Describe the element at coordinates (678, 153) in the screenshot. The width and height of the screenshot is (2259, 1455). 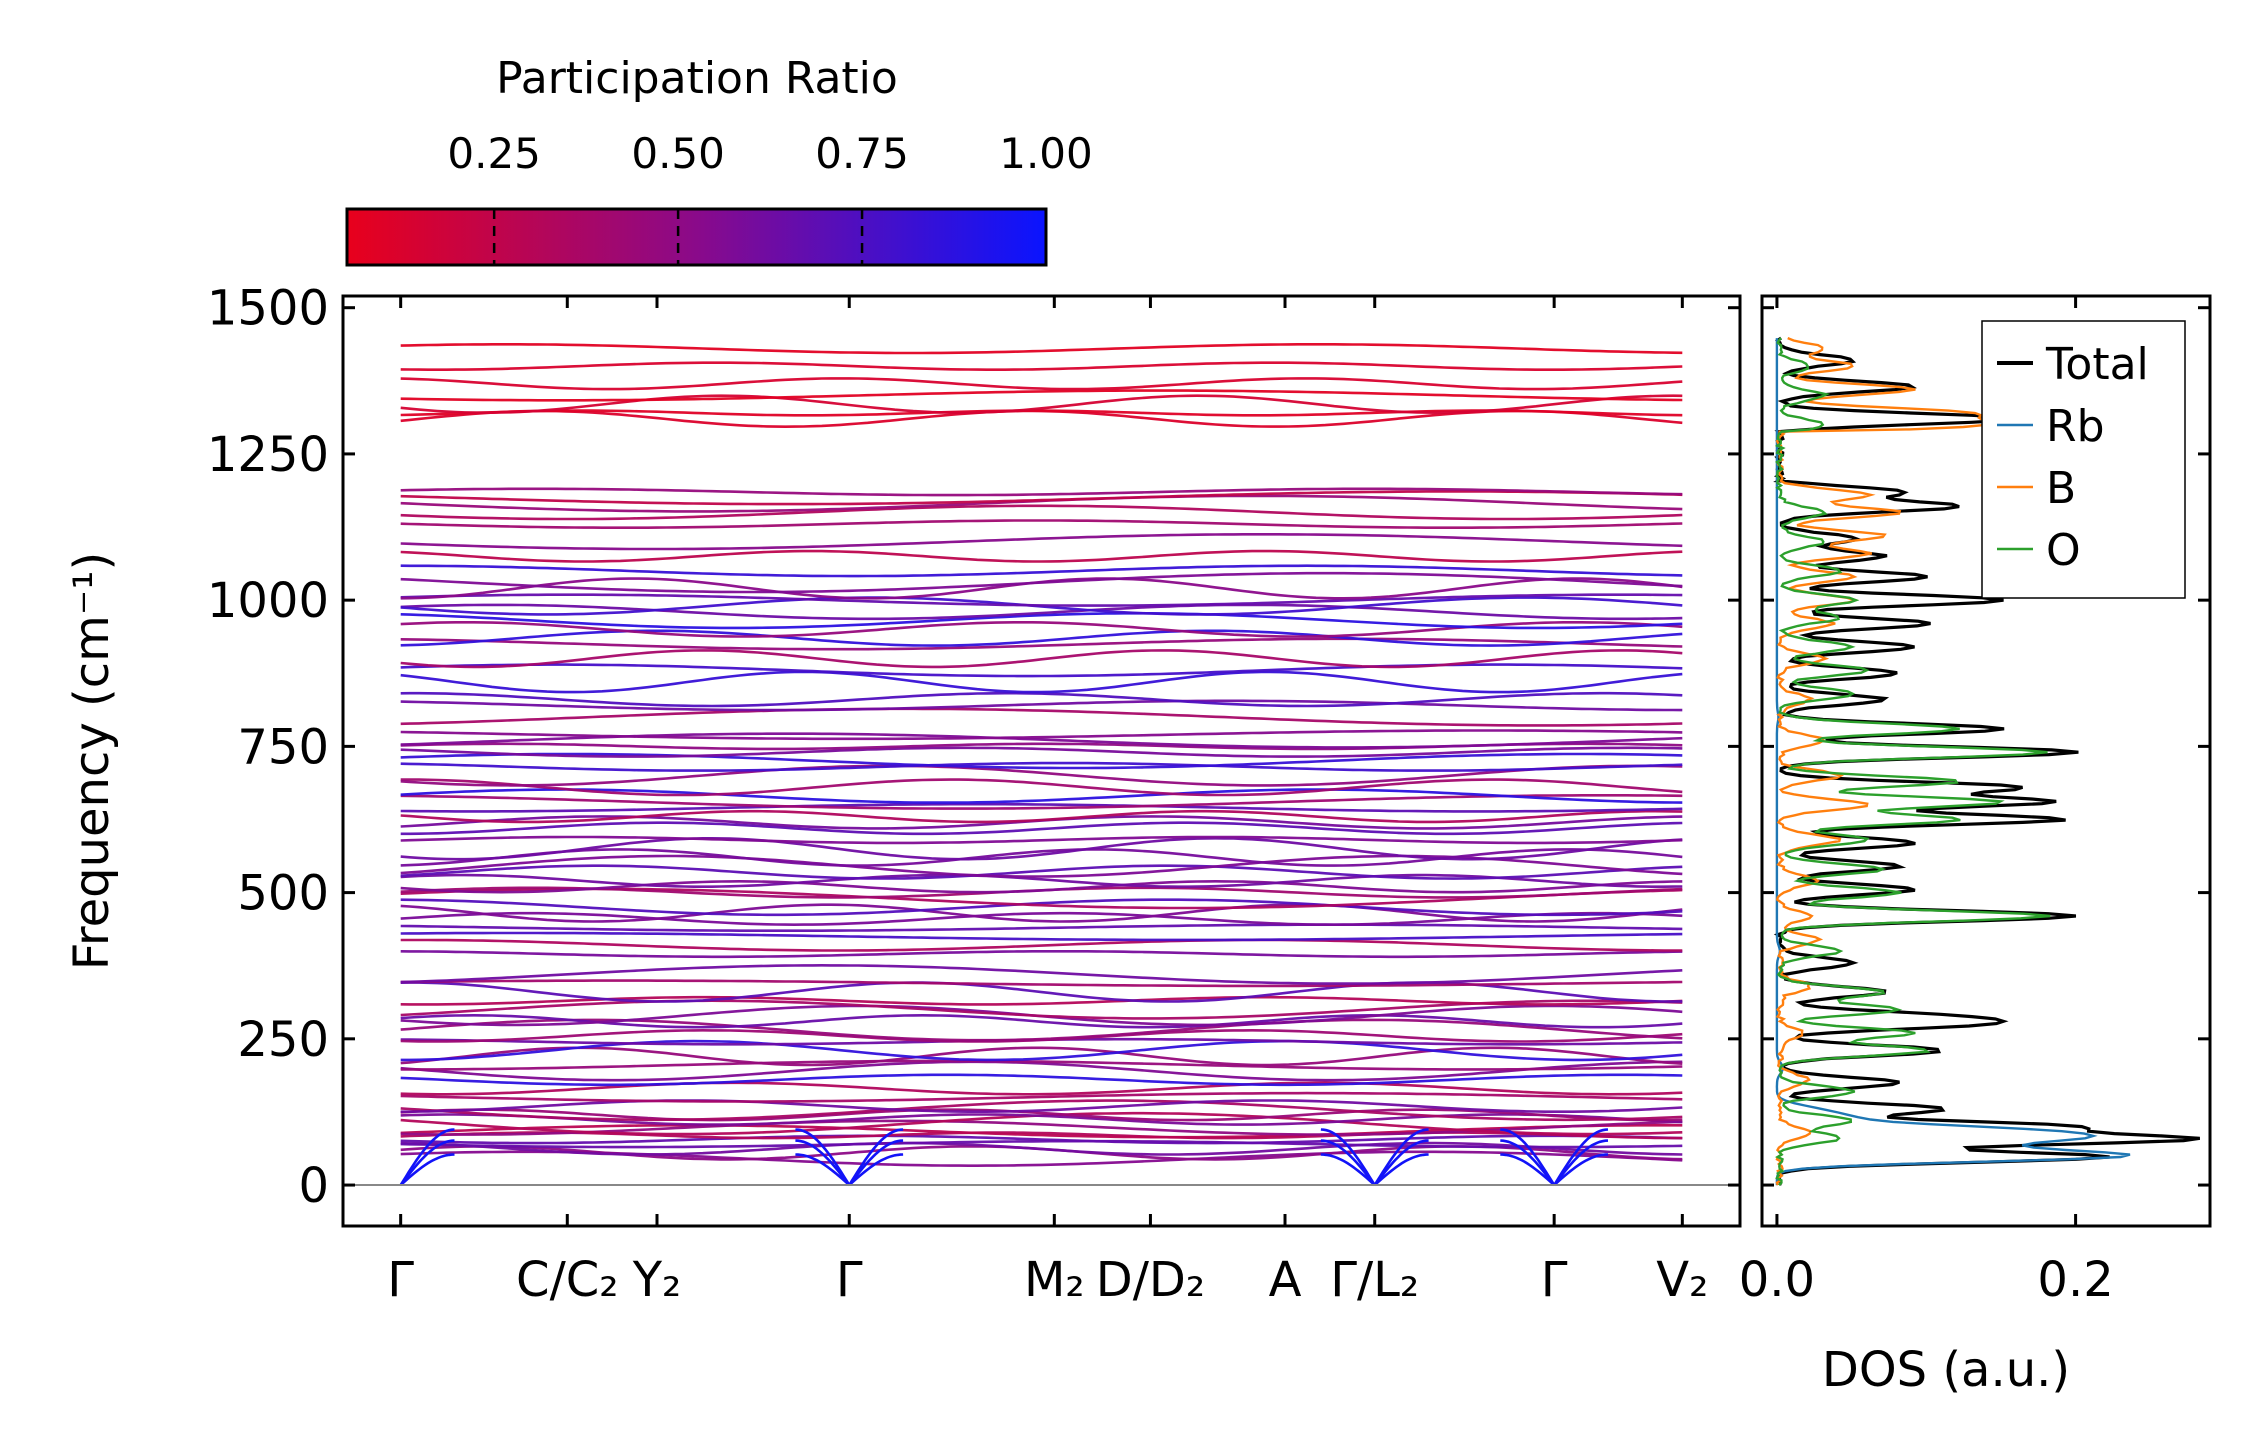
I see `colorbar-tick-label: 0.50` at that location.